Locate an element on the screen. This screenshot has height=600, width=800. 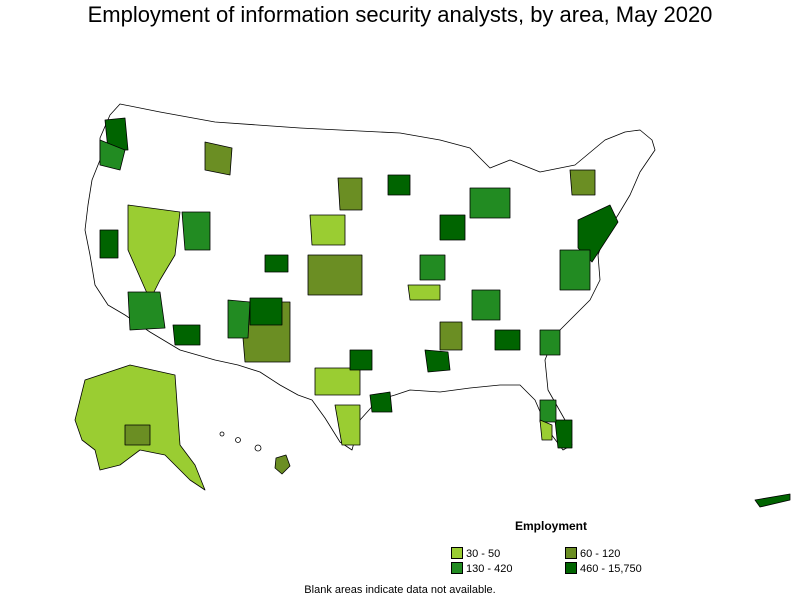
legend-label: 60 - 120 is located at coordinates (600, 554).